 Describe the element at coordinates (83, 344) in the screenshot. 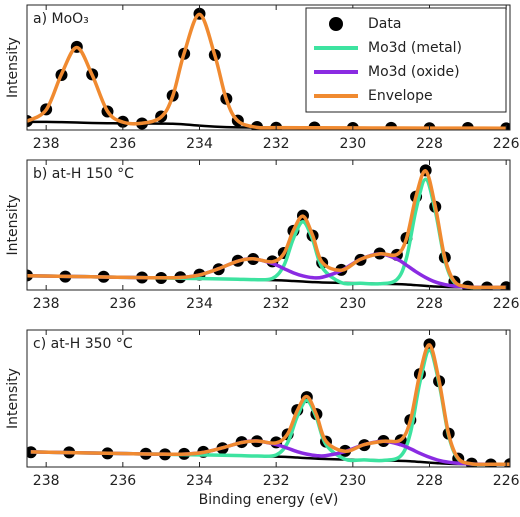

I see `panel-title: c) at-H 350 °C` at that location.